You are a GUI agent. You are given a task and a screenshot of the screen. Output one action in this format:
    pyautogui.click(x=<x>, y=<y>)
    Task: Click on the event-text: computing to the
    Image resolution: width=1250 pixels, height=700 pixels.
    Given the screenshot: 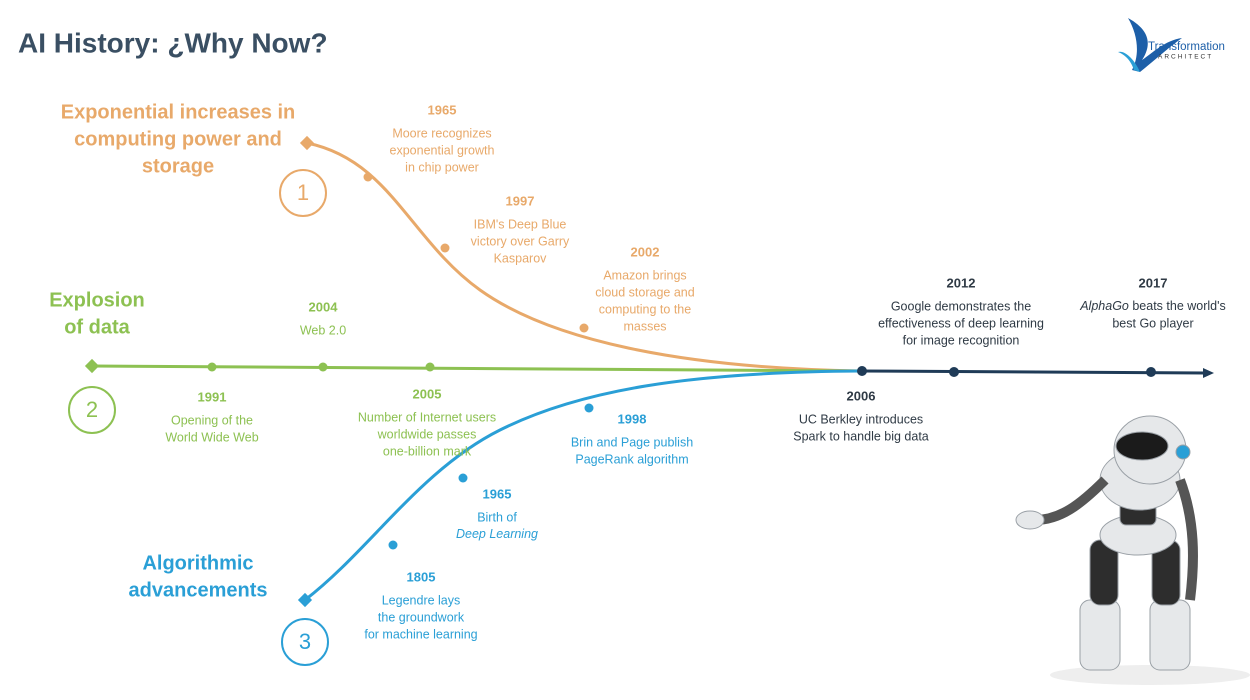 What is the action you would take?
    pyautogui.click(x=645, y=309)
    